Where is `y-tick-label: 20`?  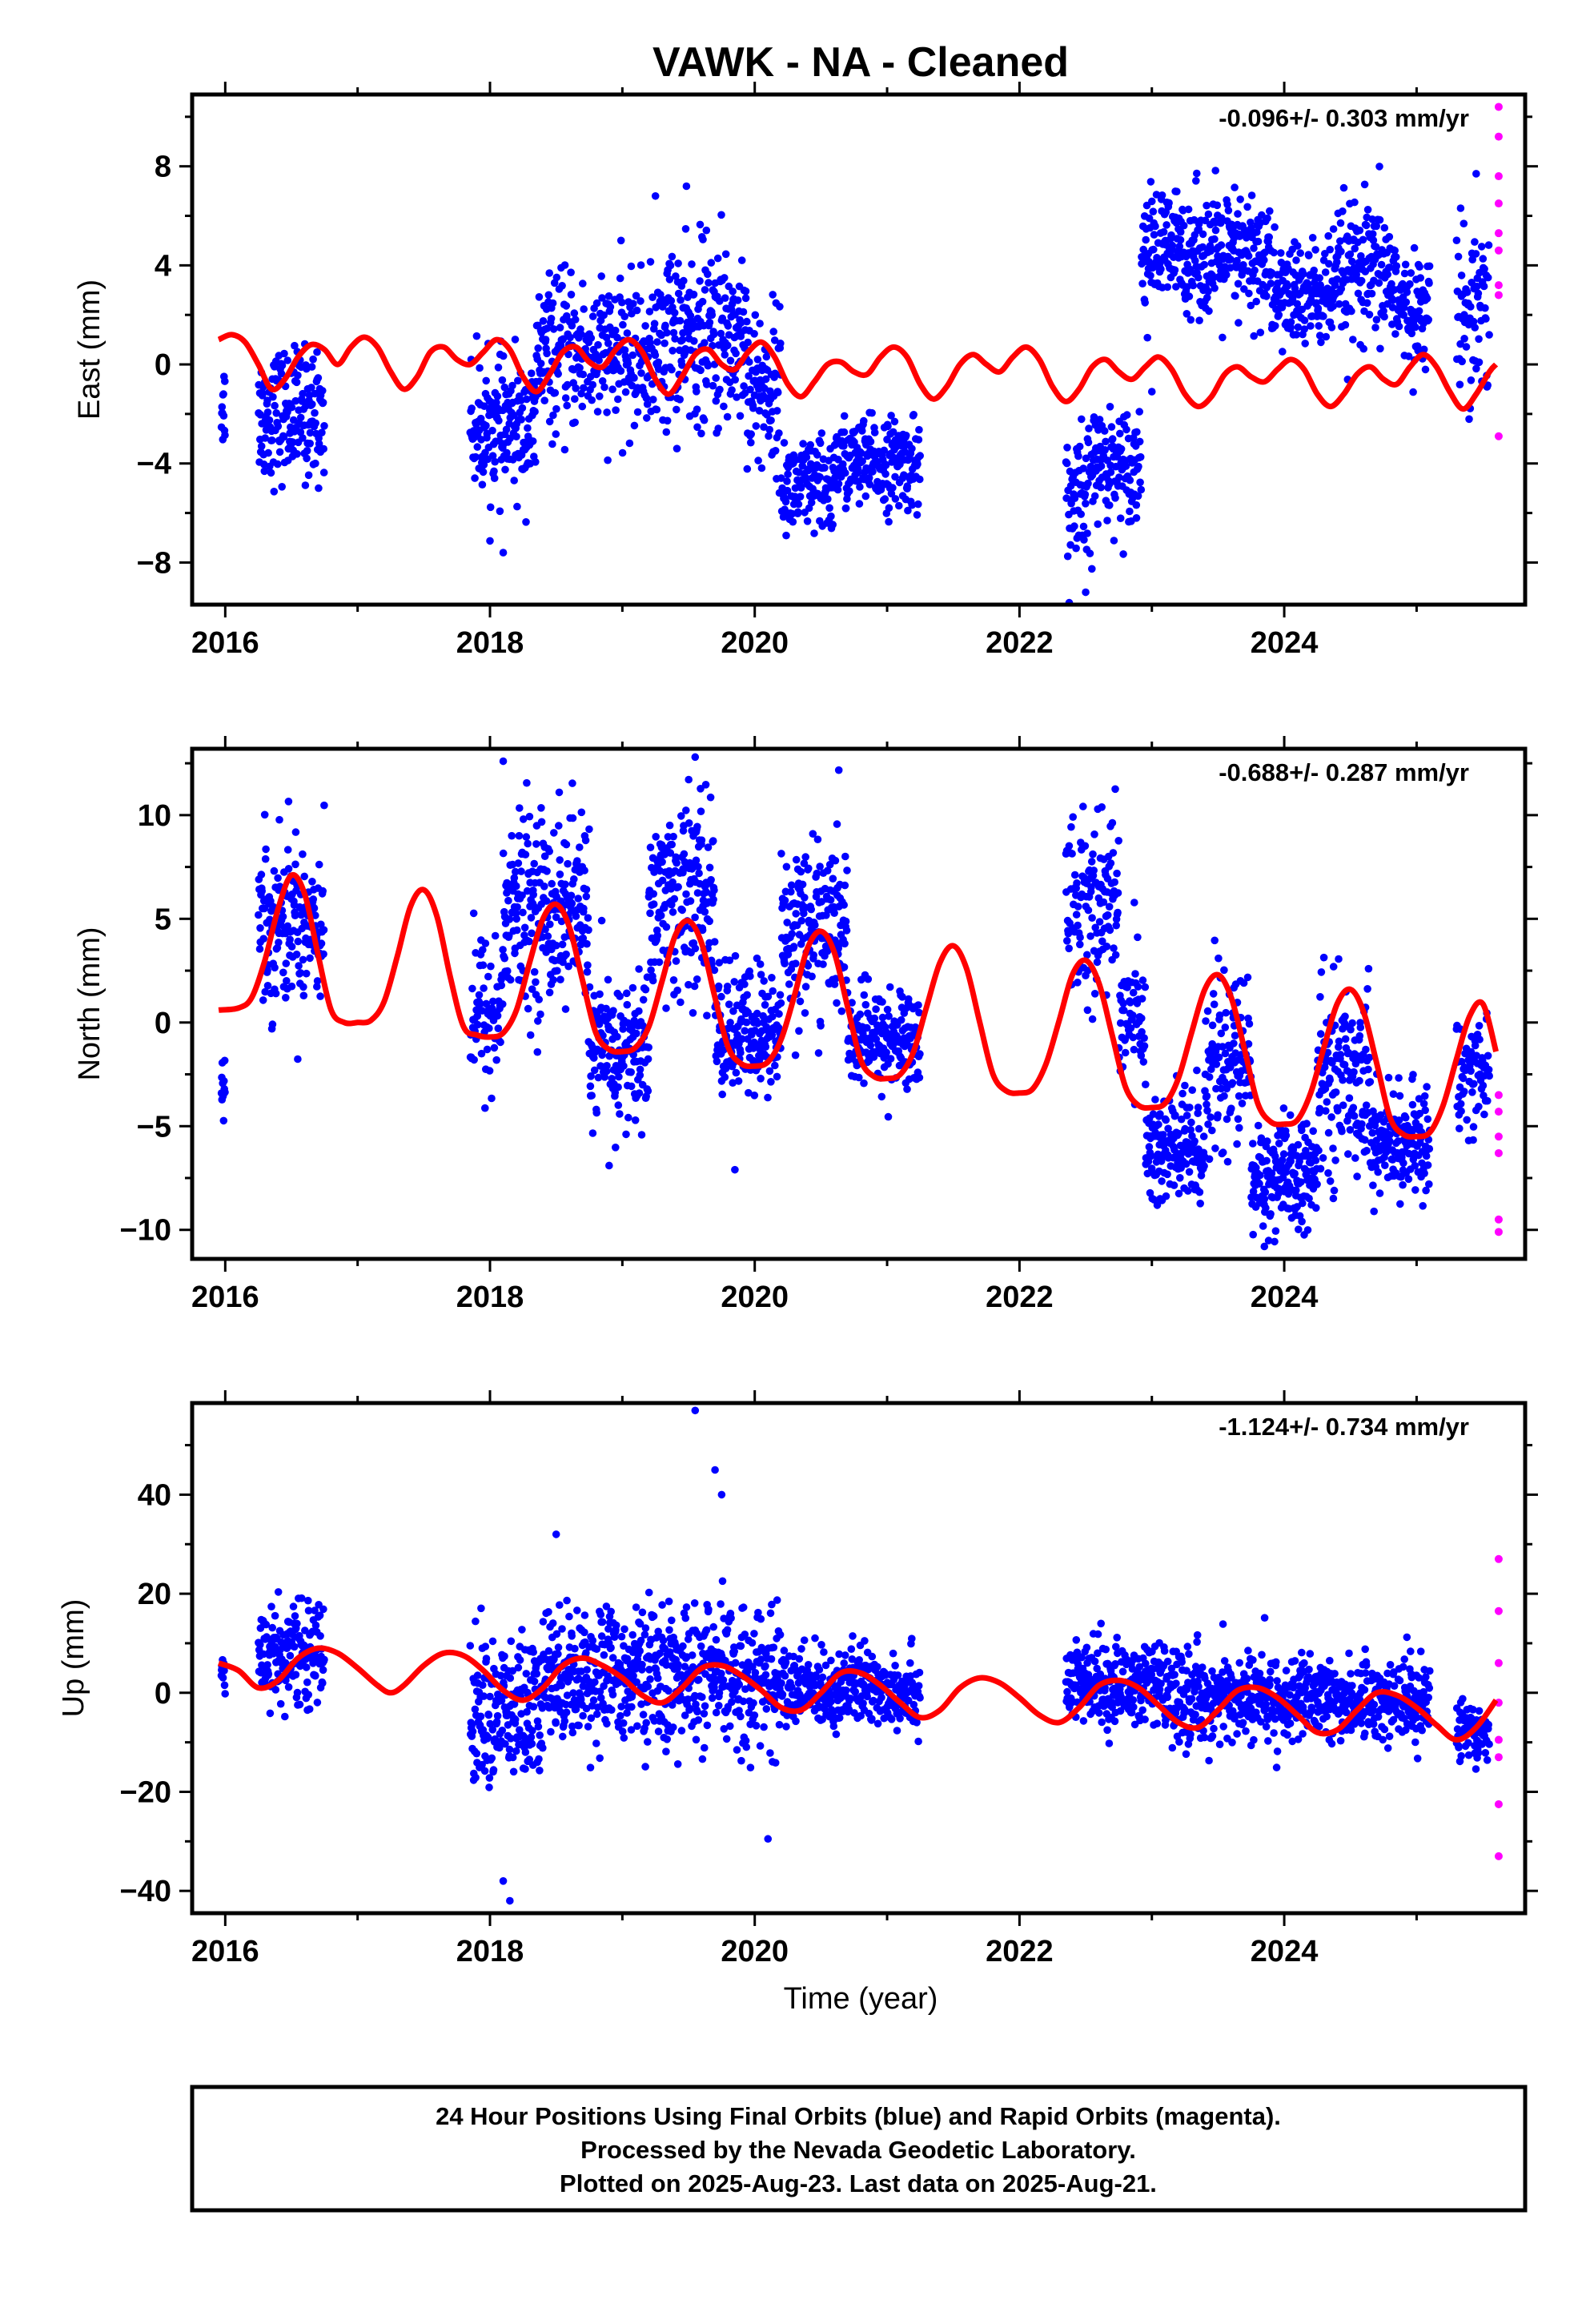 y-tick-label: 20 is located at coordinates (154, 1594).